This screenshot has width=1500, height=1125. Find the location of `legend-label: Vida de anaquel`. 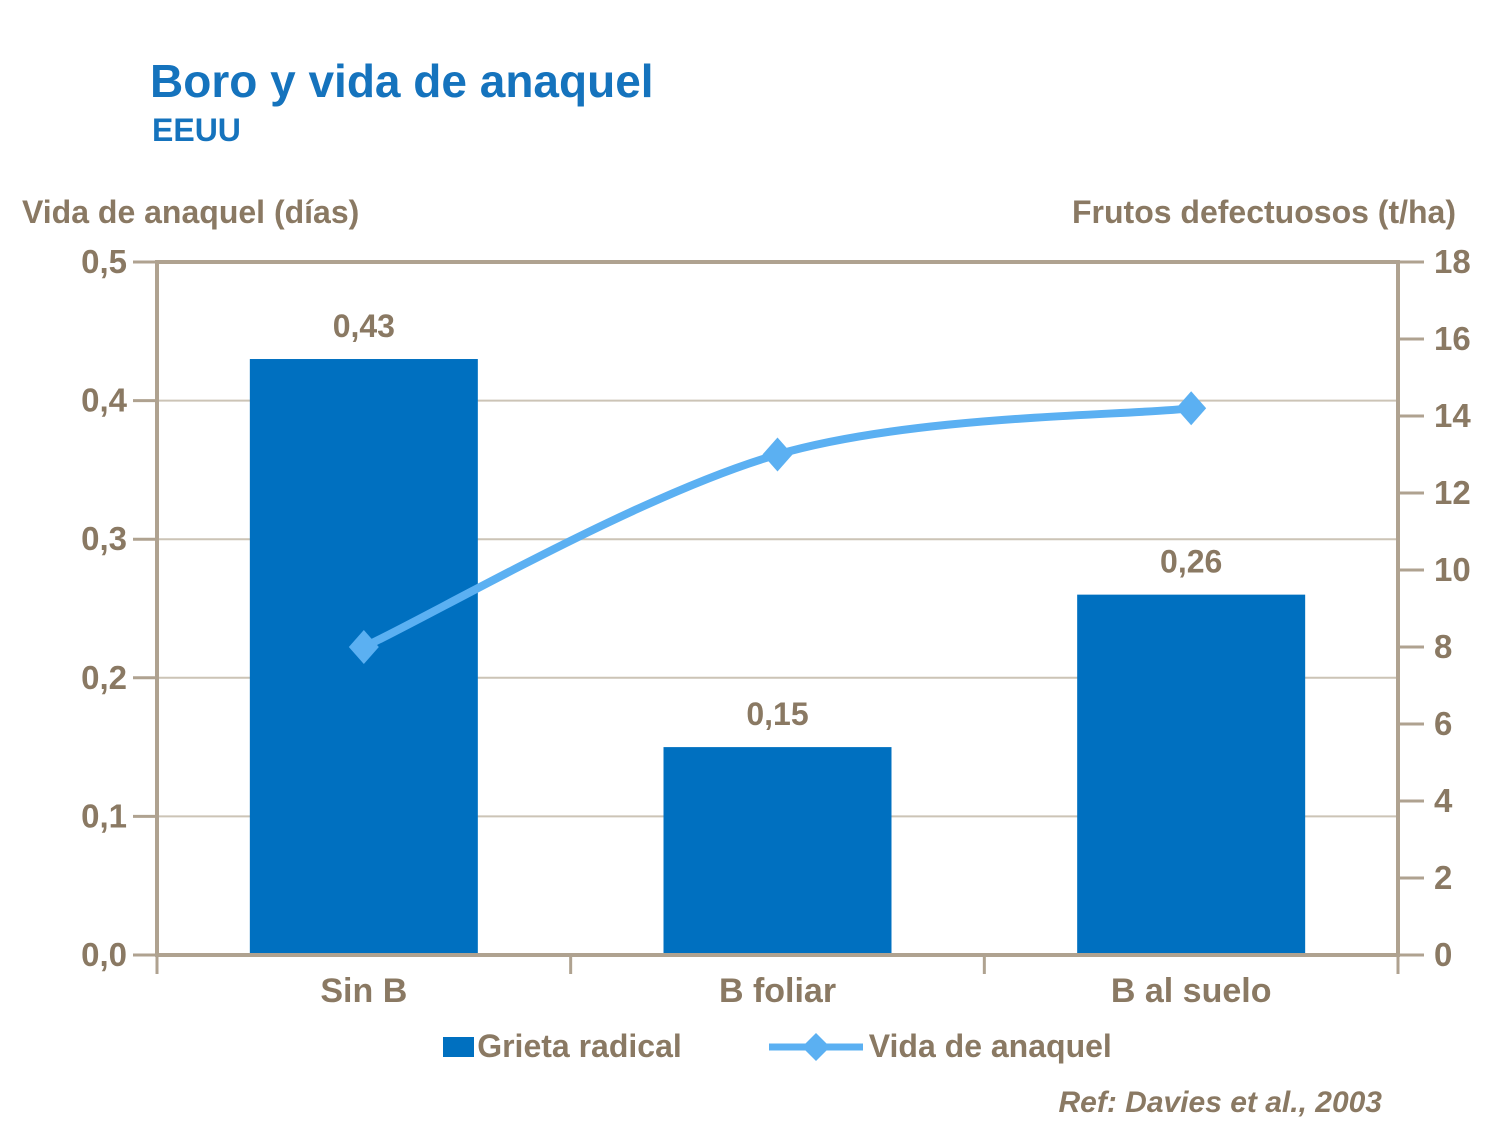

legend-label: Vida de anaquel is located at coordinates (990, 1046).